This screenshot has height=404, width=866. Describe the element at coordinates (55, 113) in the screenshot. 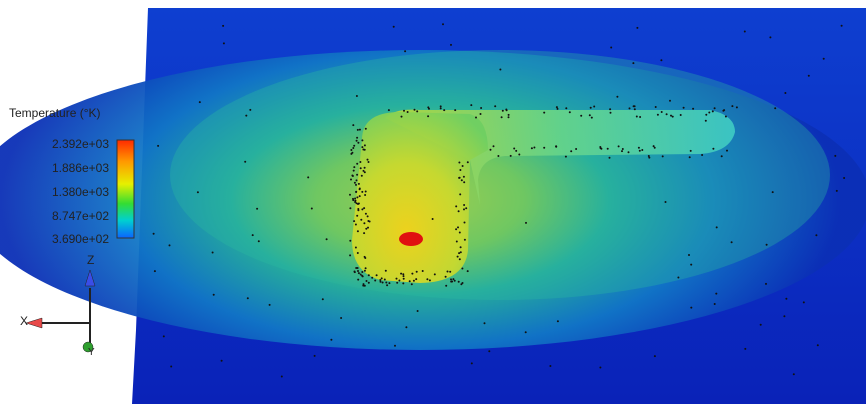

I see `legend-title: Temperature (°K)` at that location.